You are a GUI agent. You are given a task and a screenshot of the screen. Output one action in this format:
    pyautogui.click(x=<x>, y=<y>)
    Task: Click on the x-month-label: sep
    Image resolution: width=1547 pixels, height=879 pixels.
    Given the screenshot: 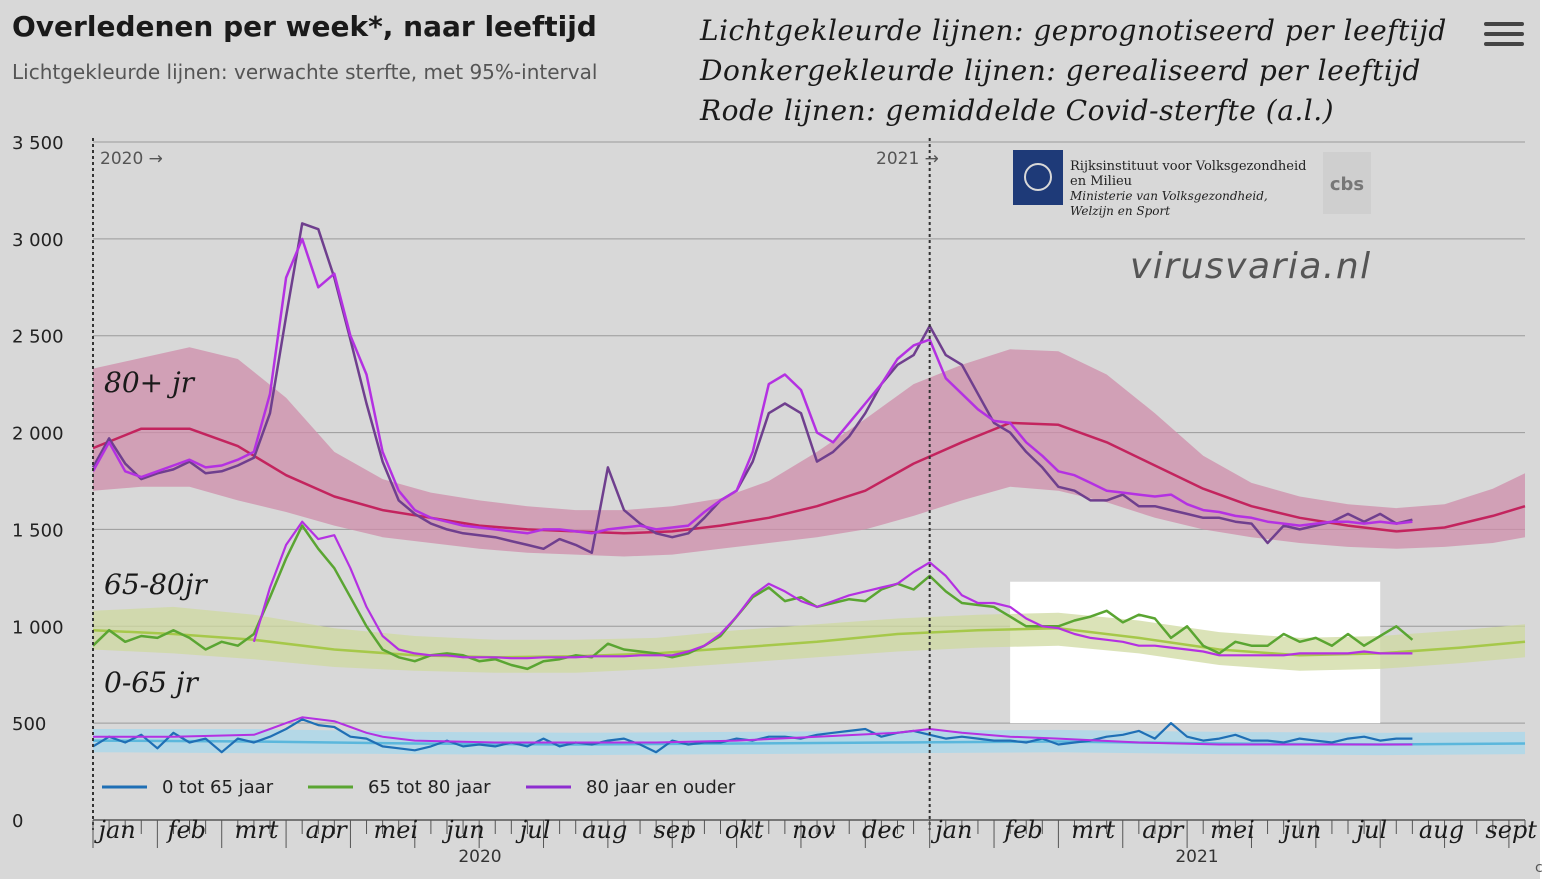 What is the action you would take?
    pyautogui.click(x=675, y=830)
    